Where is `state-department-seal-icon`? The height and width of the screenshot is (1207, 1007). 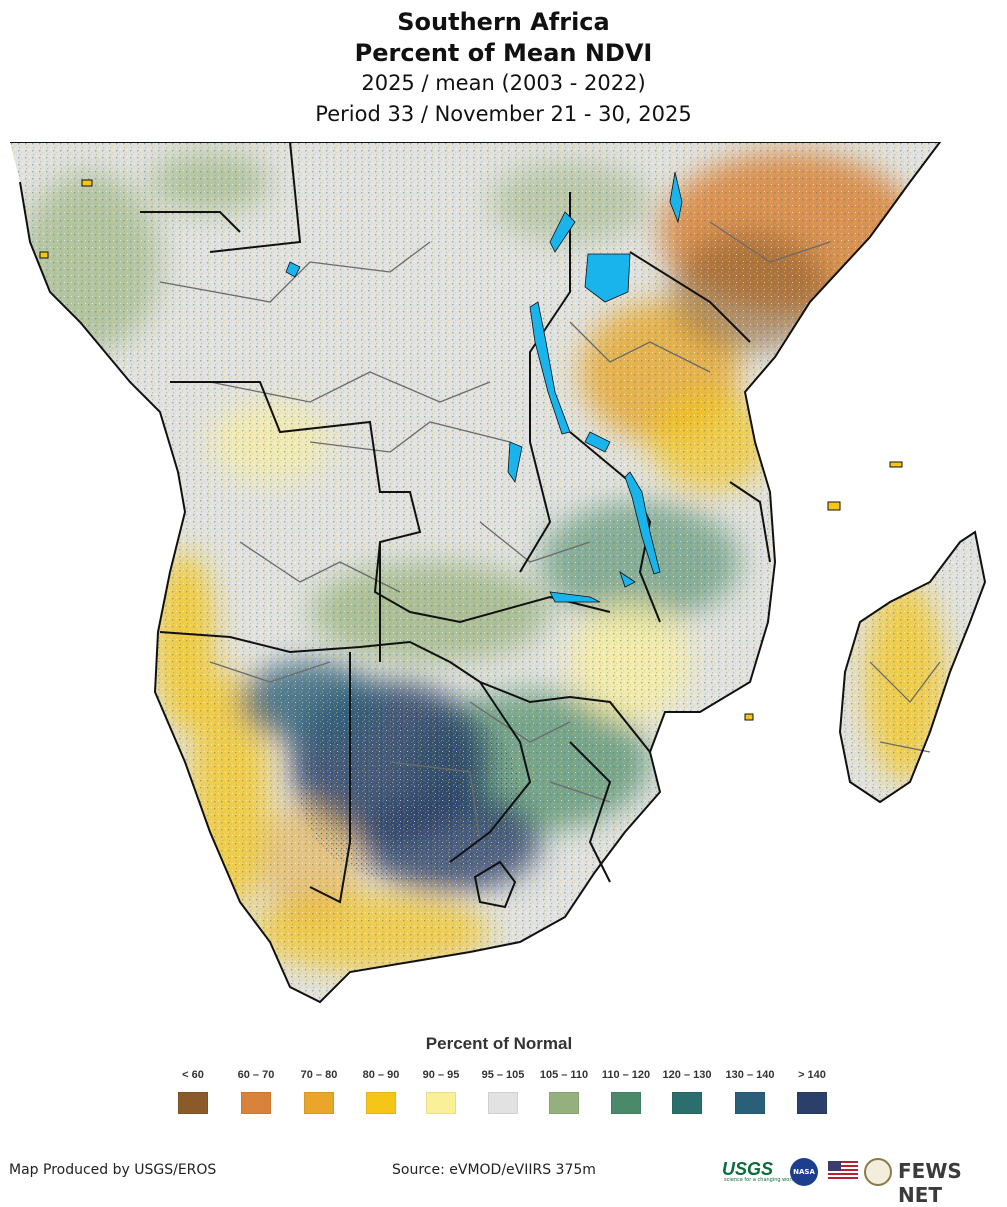
state-department-seal-icon is located at coordinates (878, 1172).